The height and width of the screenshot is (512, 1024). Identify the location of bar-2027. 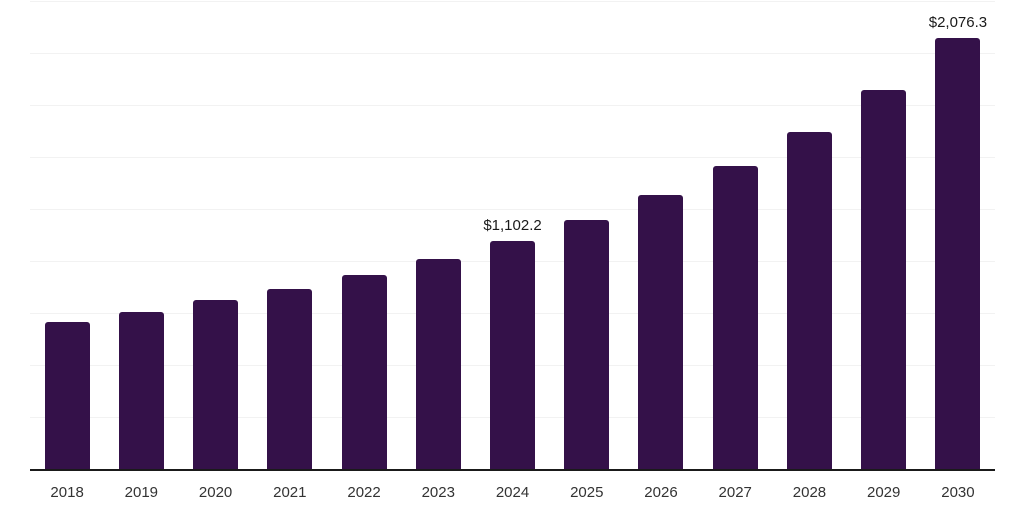
(735, 318).